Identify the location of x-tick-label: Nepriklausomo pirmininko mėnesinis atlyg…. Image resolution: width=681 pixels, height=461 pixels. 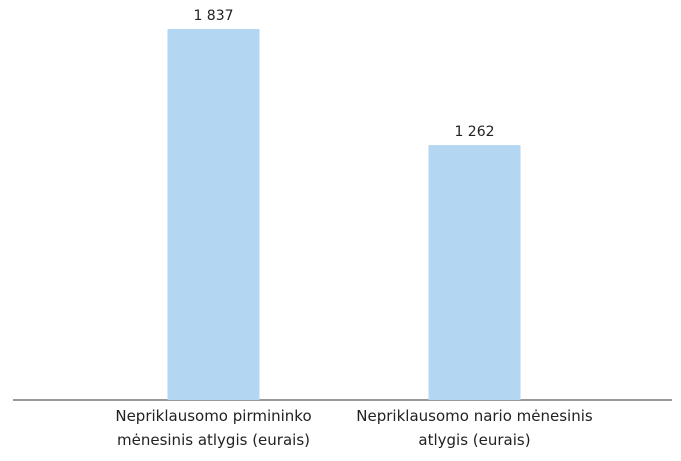
(213, 428).